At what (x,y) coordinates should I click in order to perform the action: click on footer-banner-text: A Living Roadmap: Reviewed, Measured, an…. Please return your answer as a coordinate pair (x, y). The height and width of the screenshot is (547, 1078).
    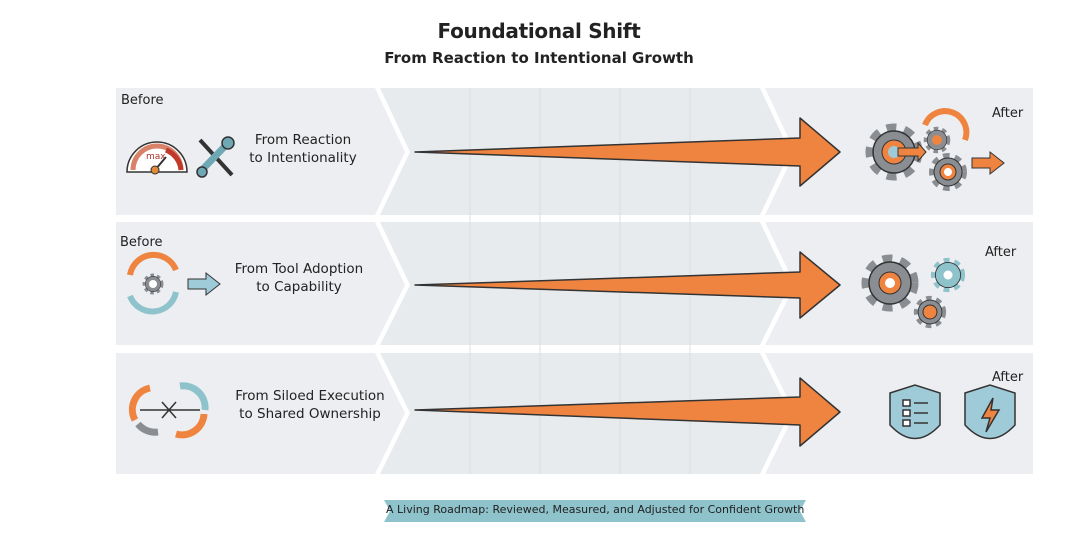
    Looking at the image, I should click on (595, 509).